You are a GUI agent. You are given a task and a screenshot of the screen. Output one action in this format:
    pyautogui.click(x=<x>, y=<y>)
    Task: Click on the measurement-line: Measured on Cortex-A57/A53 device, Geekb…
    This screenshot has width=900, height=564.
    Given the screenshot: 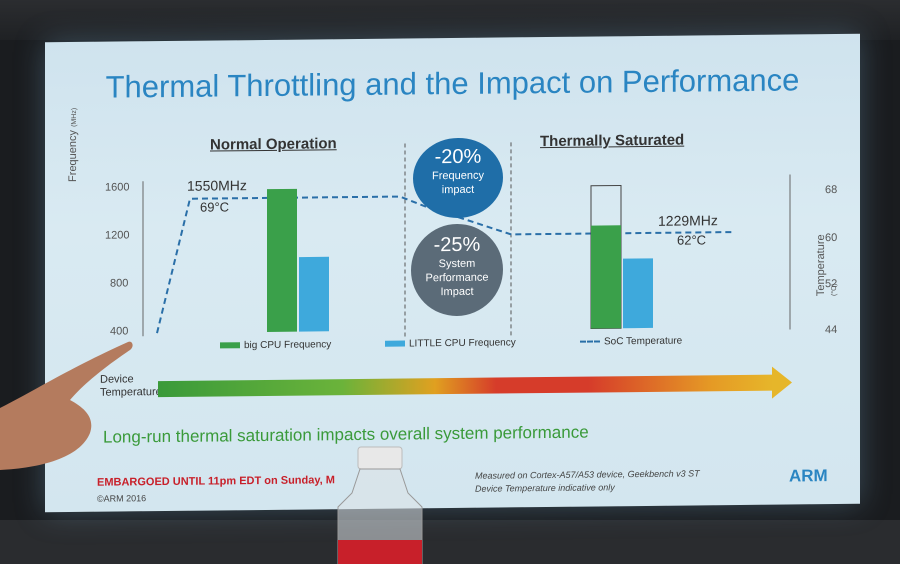 What is the action you would take?
    pyautogui.click(x=587, y=474)
    